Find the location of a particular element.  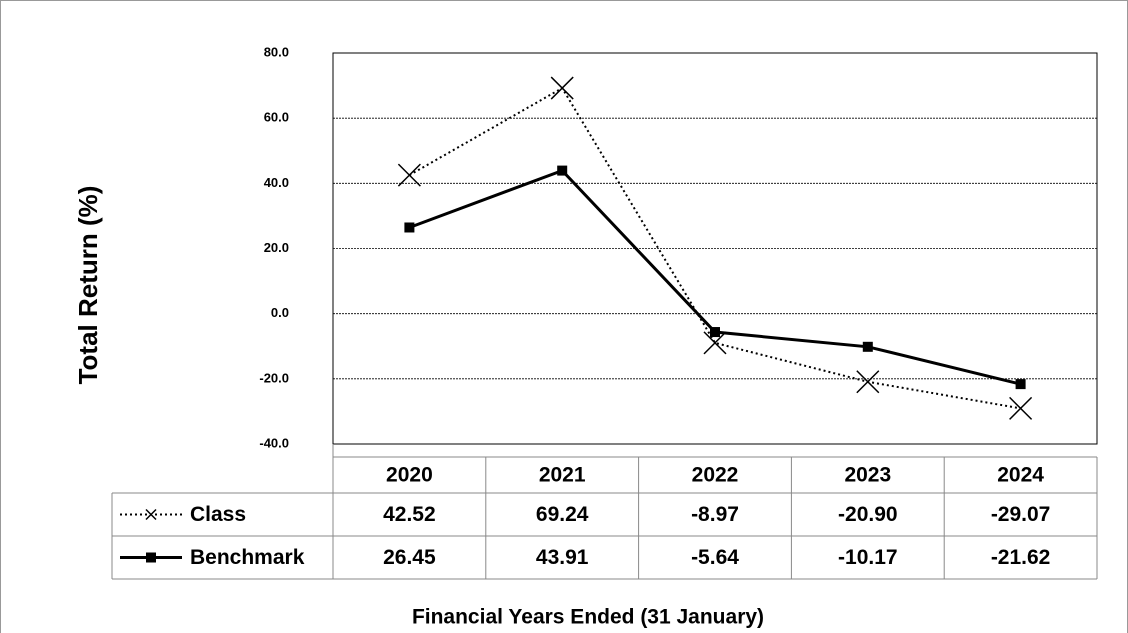

y-tick-label: 80.0 is located at coordinates (276, 51).